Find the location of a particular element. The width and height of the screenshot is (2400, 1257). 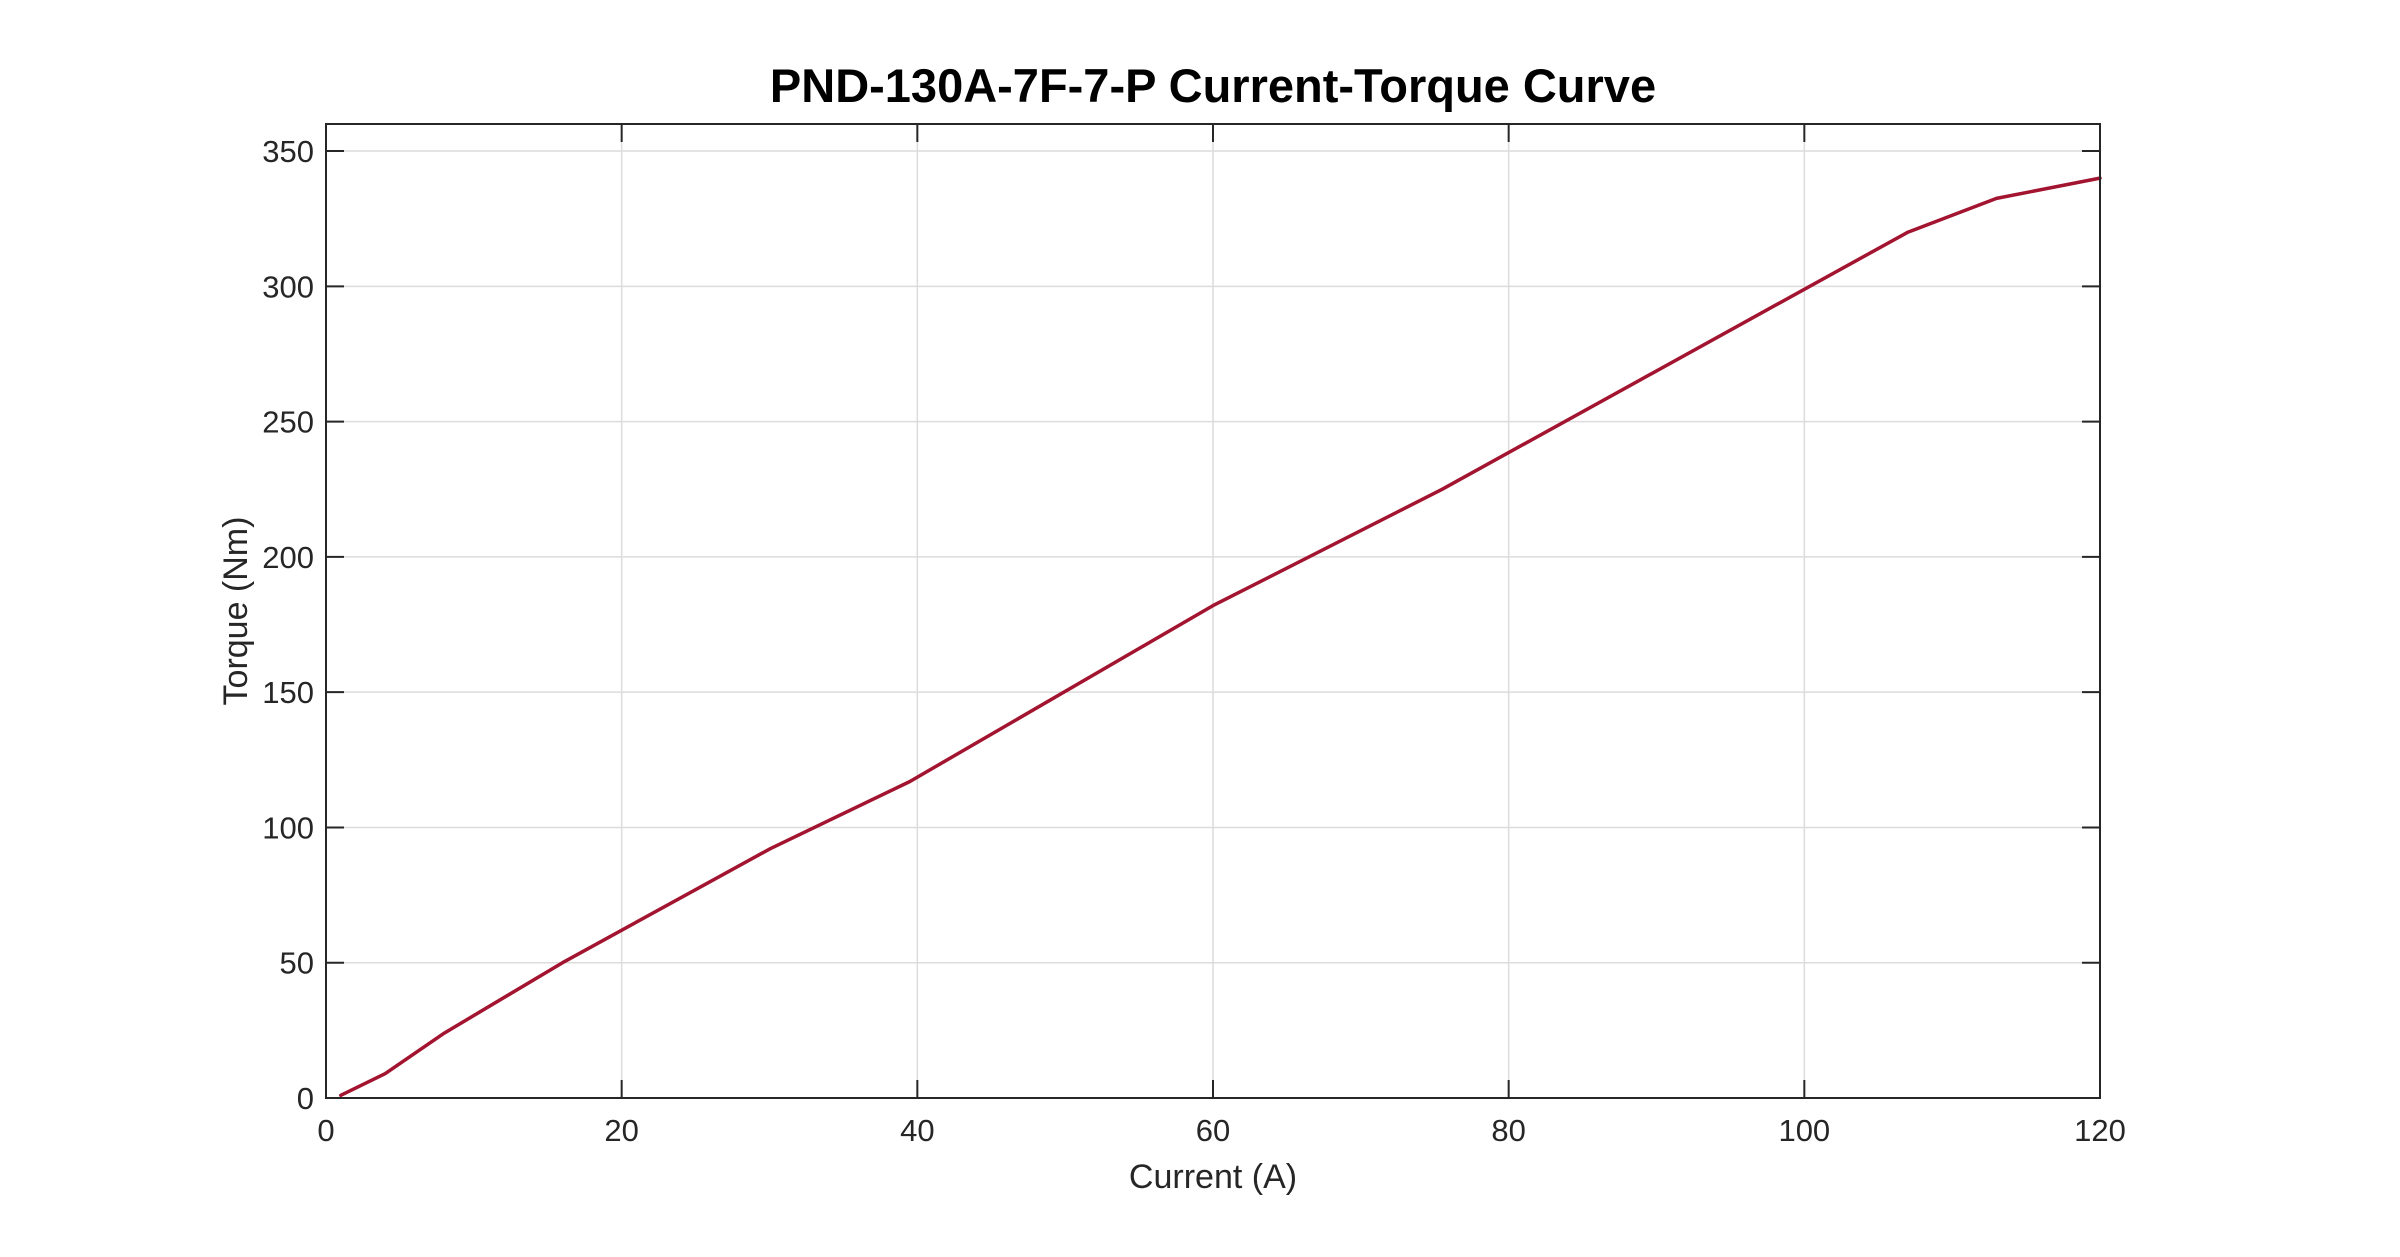

y-tick-label: 300 is located at coordinates (288, 286).